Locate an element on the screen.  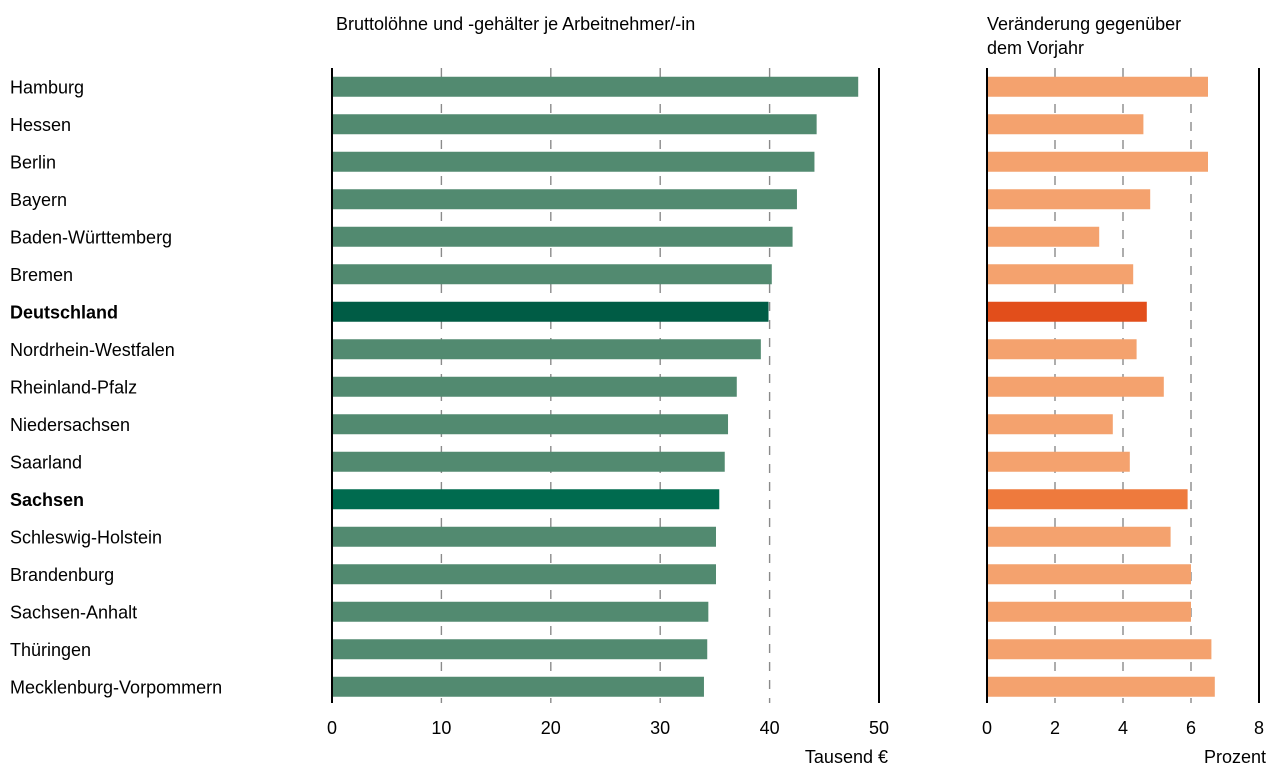
category-label: Hamburg is located at coordinates (47, 87).